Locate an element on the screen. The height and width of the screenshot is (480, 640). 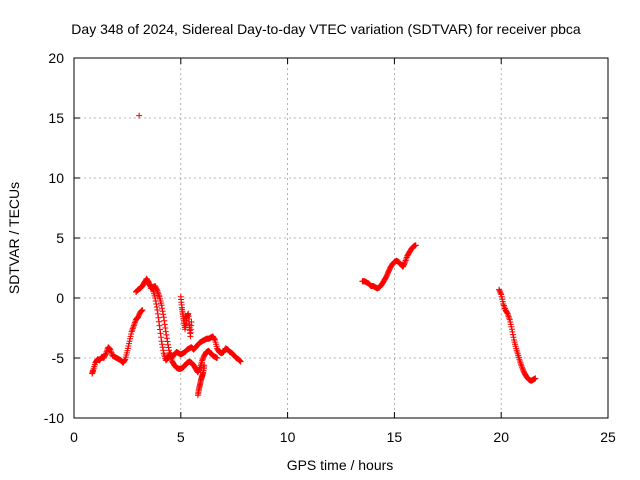
x-tick-label: 5 is located at coordinates (181, 437).